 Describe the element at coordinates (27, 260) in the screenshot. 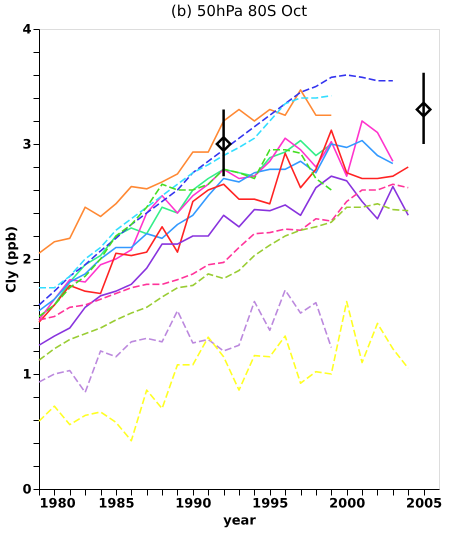

I see `y-tick-label: 2` at that location.